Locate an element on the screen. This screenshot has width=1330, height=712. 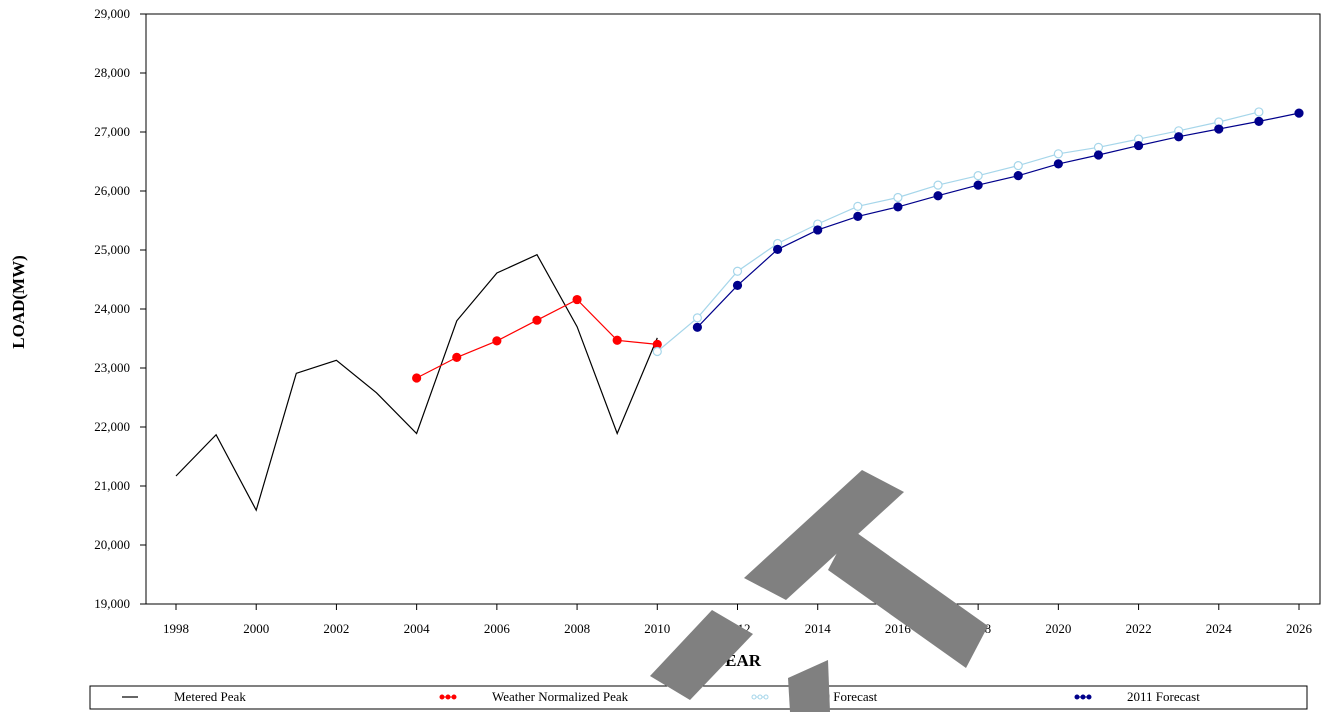
legend-item: Weather Normalized Peak is located at coordinates (534, 696).